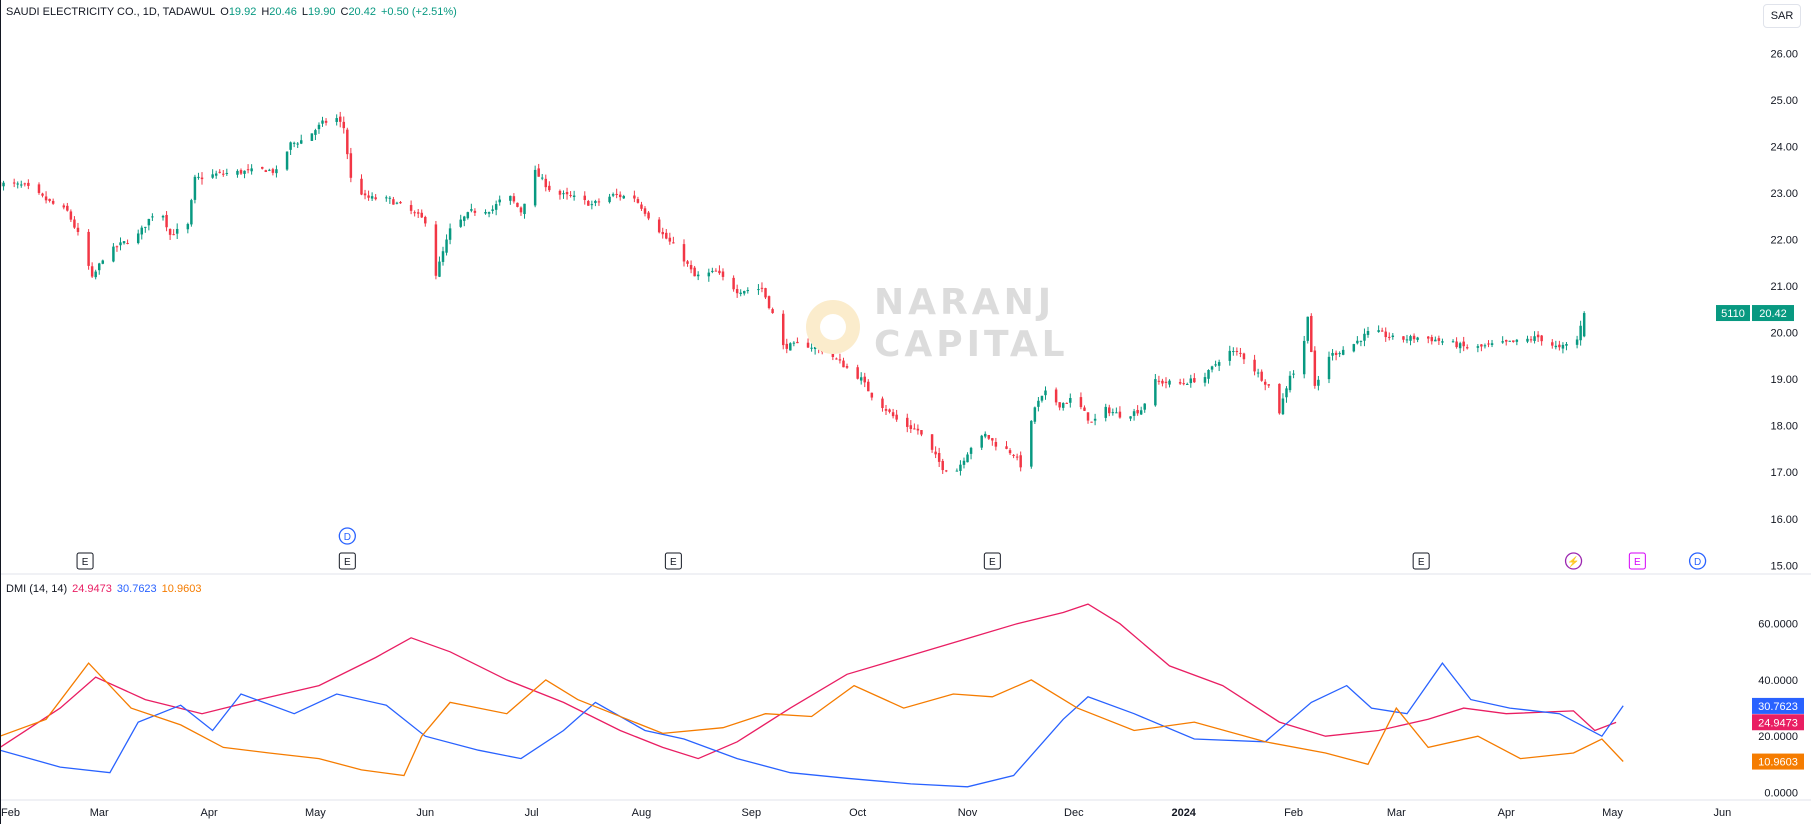 The image size is (1811, 824). I want to click on low-label: L, so click(304, 12).